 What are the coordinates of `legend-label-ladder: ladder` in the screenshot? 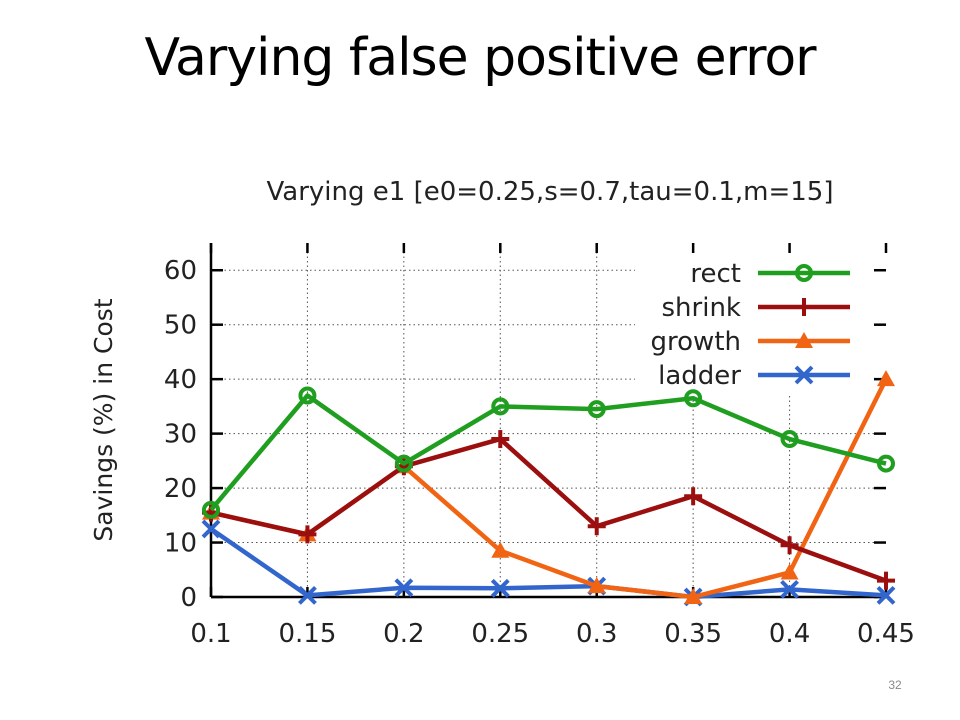 It's located at (699, 376).